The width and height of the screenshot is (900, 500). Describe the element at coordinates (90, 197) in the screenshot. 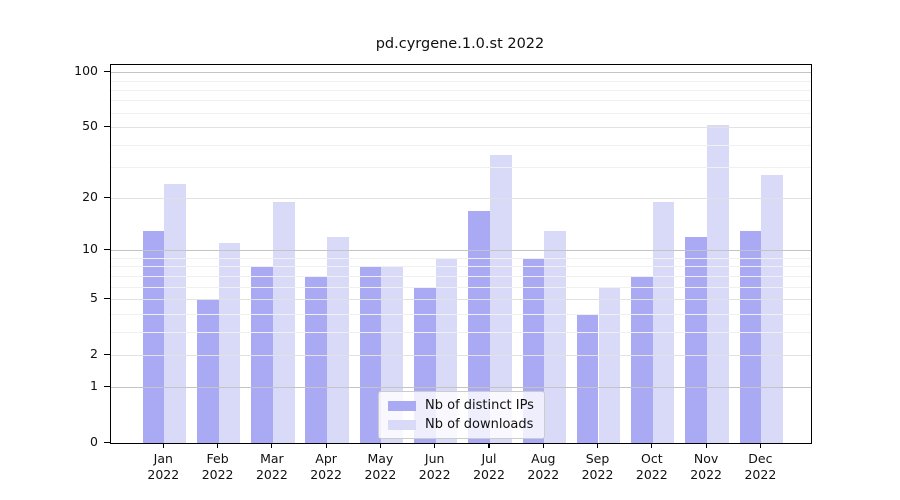

I see `y-tick-label: 20` at that location.